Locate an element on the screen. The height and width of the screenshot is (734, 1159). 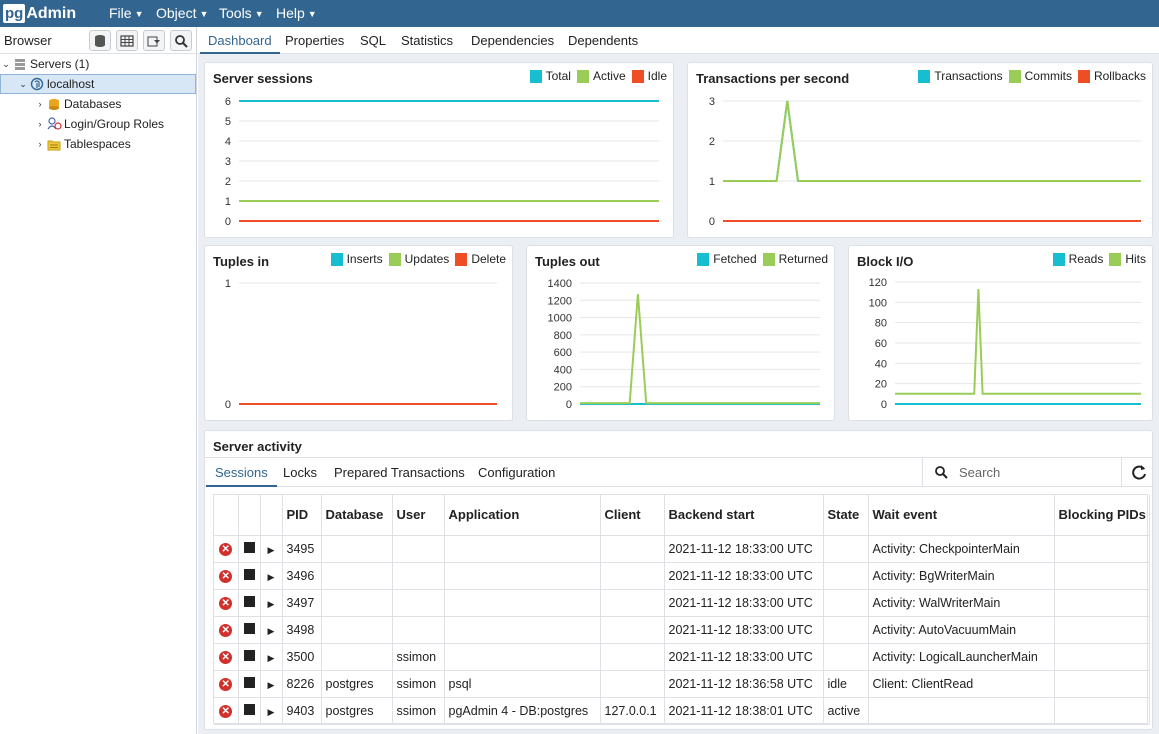
header-pid: PID is located at coordinates (302, 515).